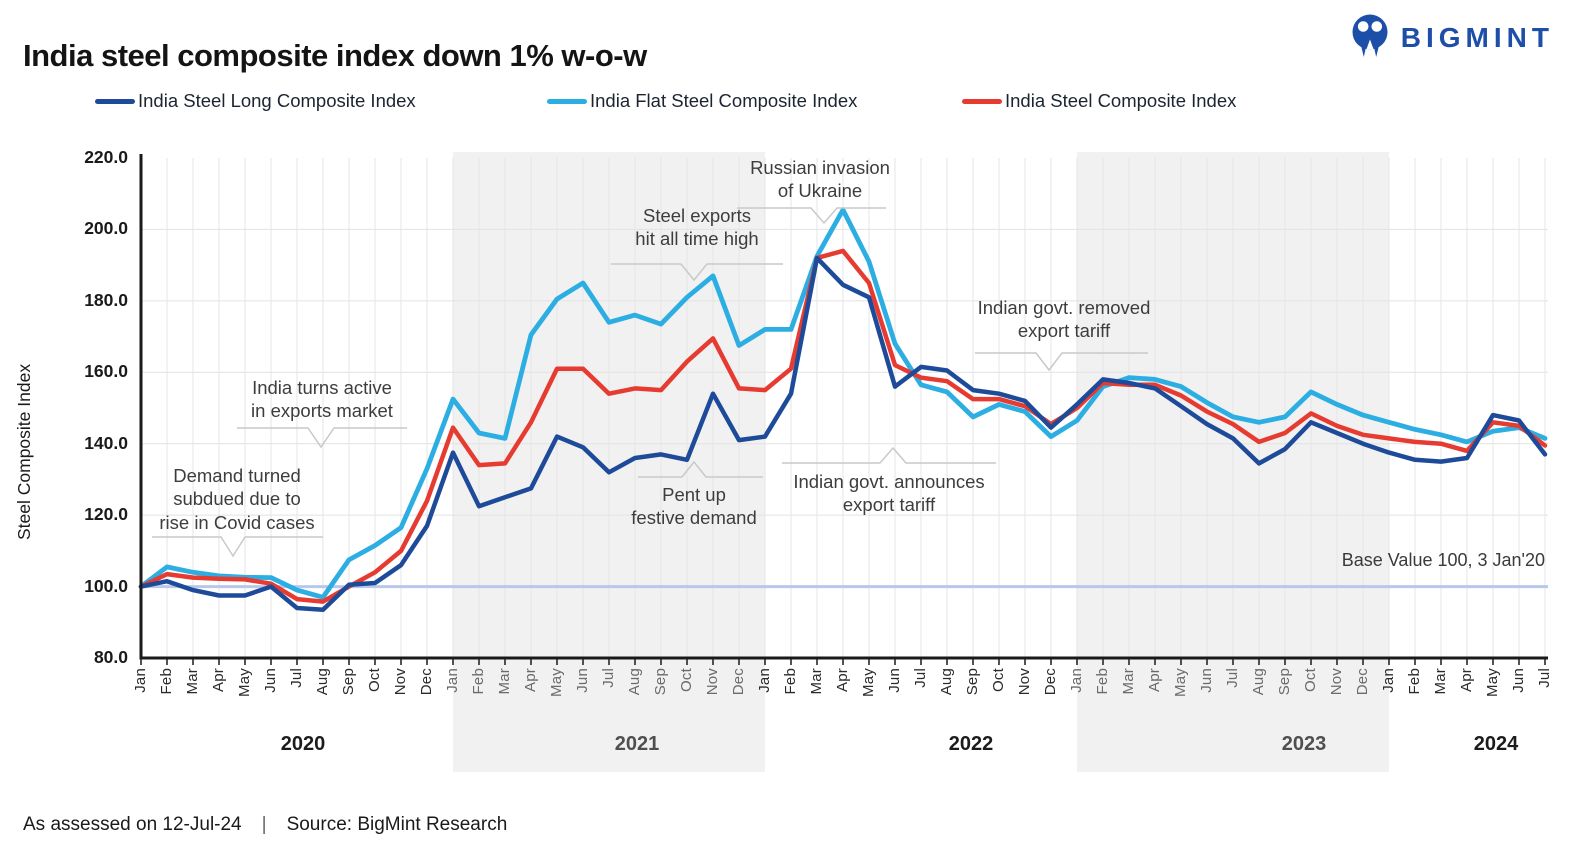 This screenshot has width=1570, height=862. I want to click on legend-item-2: India Steel Composite Index, so click(1099, 101).